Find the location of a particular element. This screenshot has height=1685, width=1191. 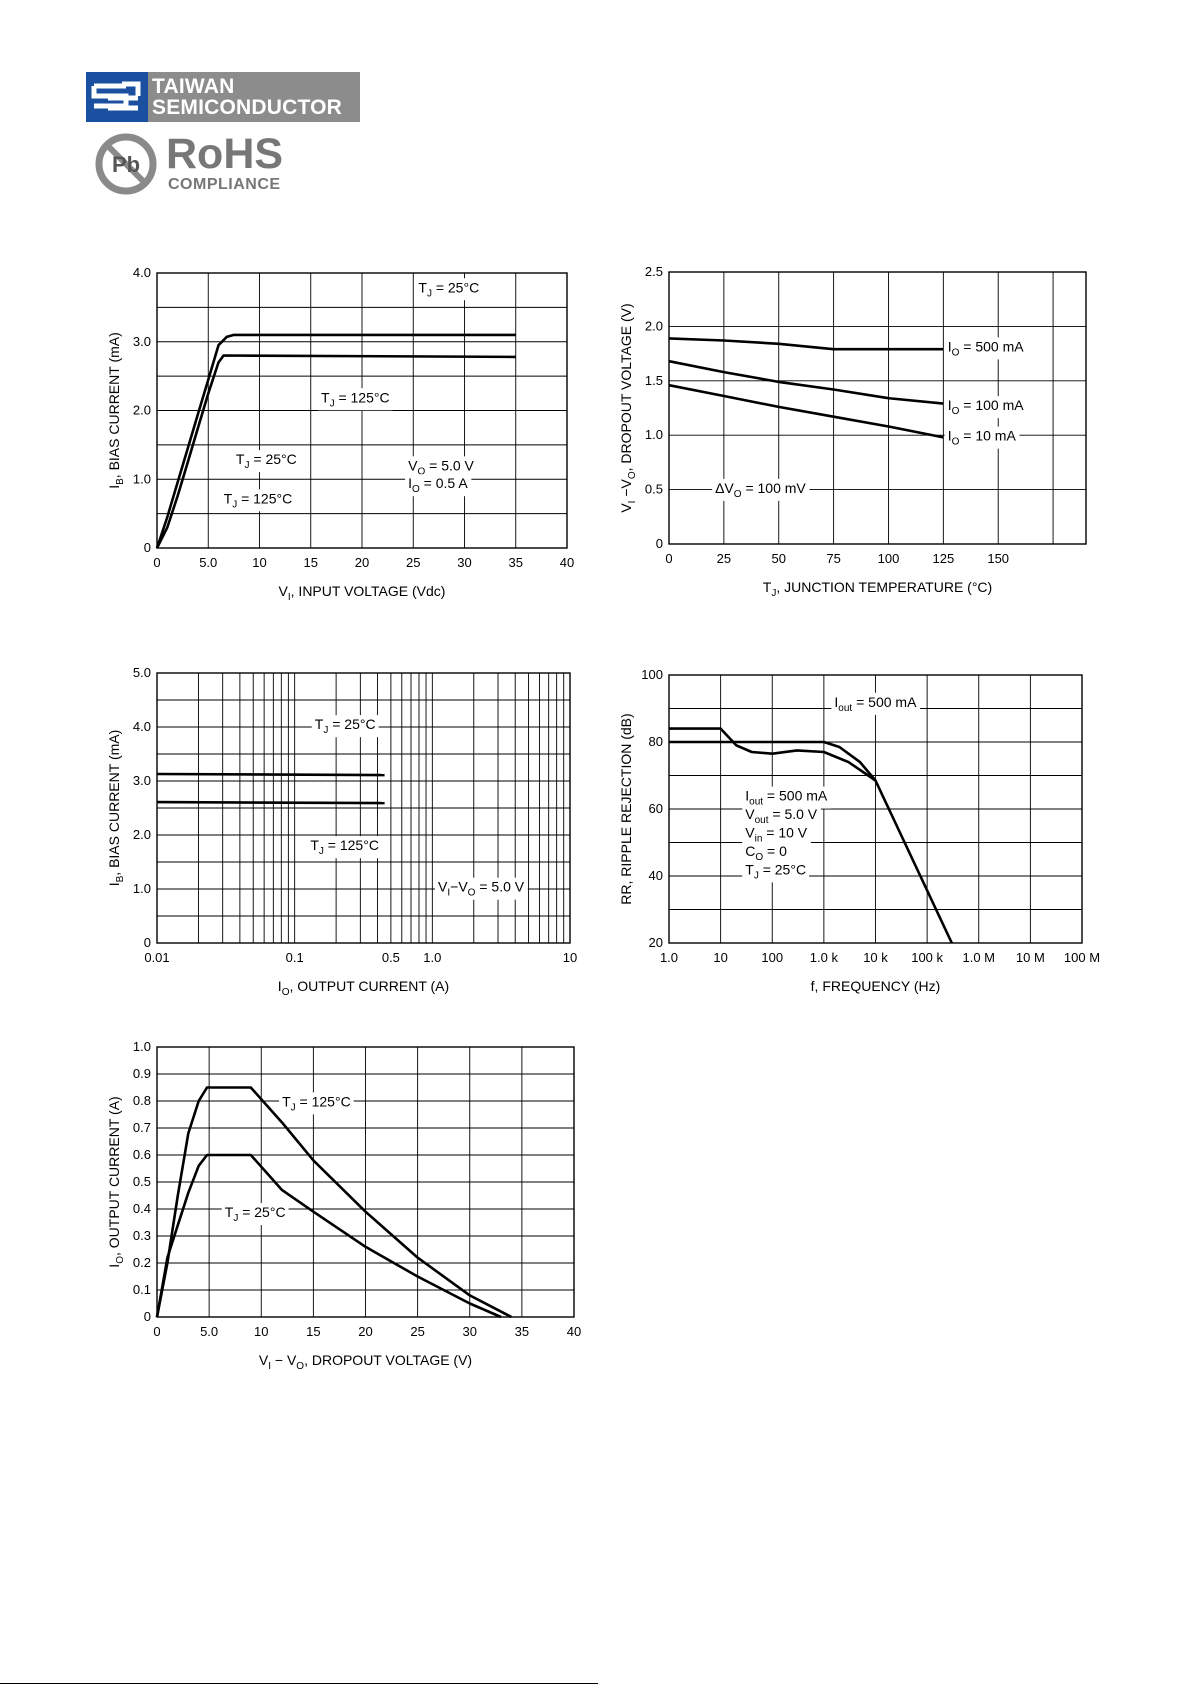

y-tick-label: 0.2 is located at coordinates (142, 1262).